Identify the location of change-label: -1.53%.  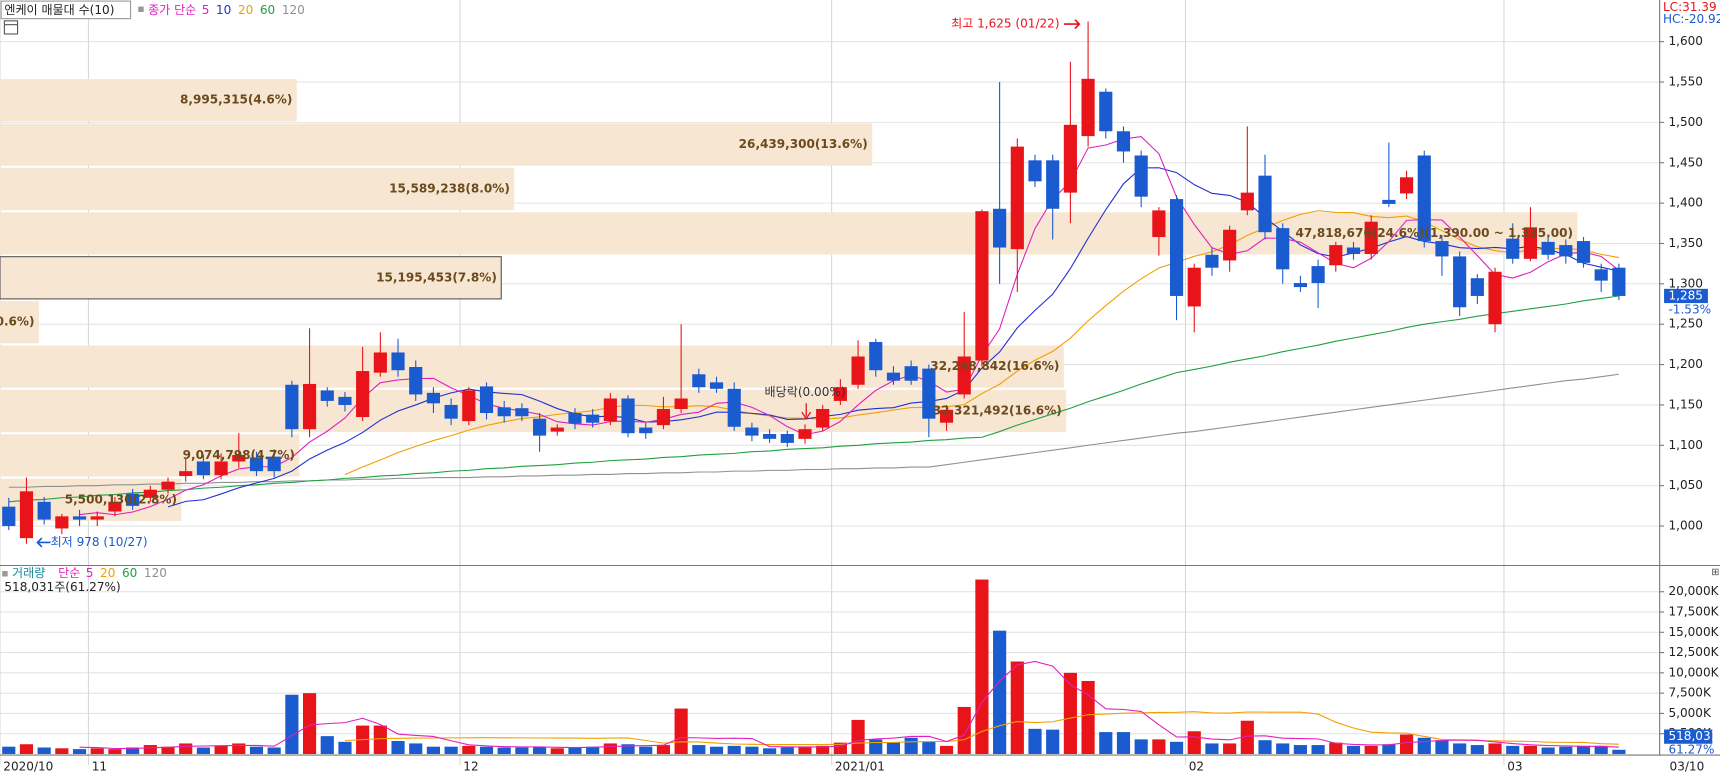
(1689, 310).